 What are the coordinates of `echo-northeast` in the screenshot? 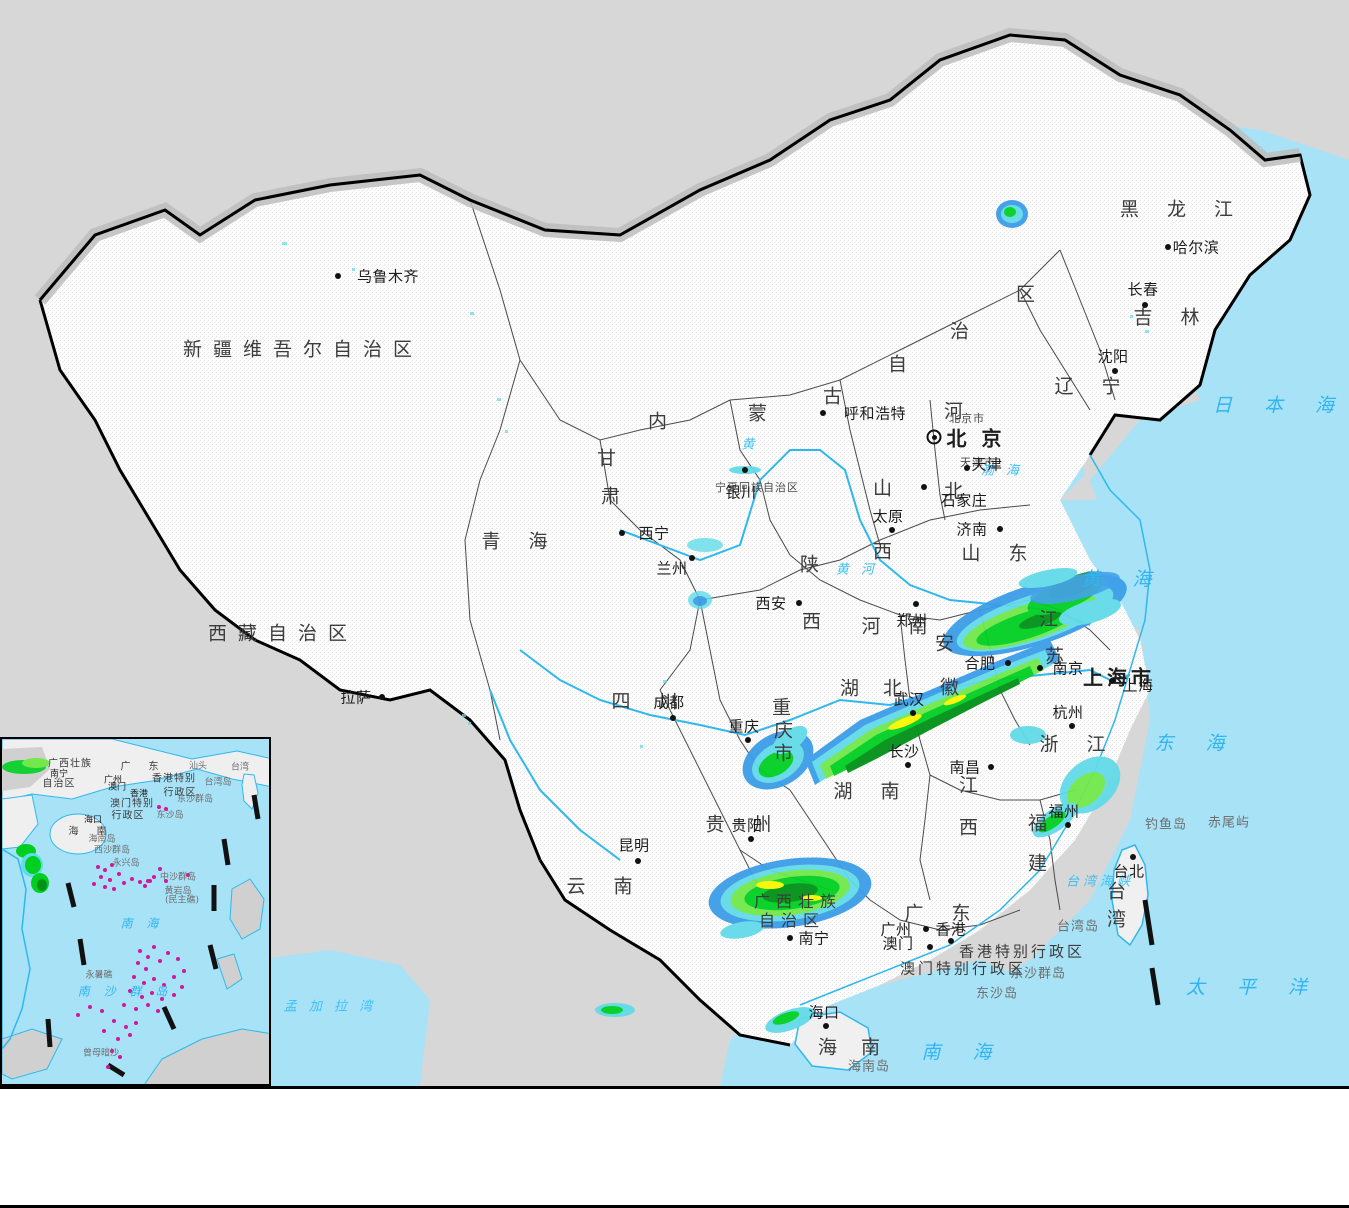 It's located at (1012, 214).